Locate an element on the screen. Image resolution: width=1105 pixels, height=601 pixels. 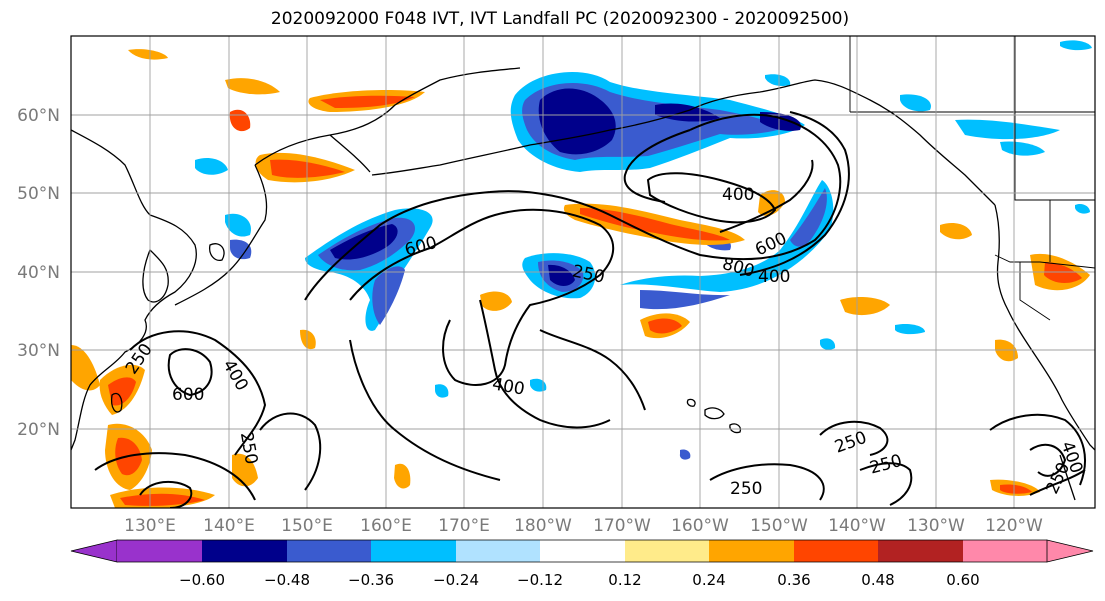
asia-coastline is located at coordinates (134, 290).